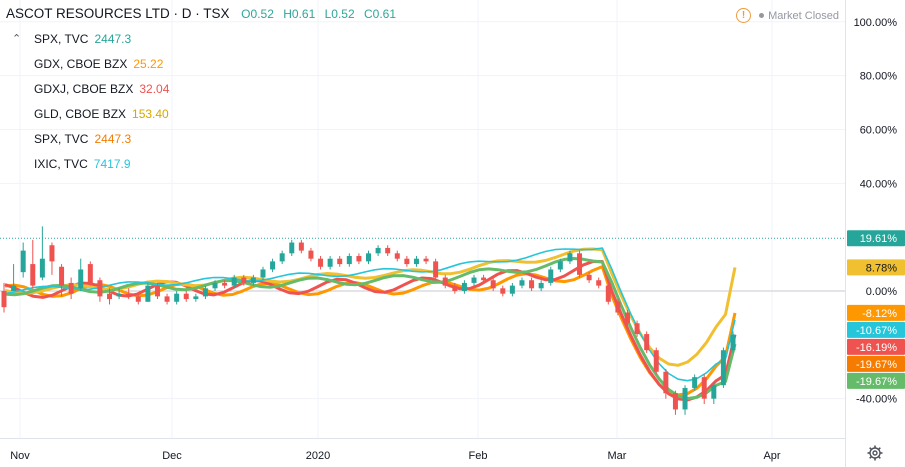  I want to click on svg-text: 8.78%, so click(881, 268).